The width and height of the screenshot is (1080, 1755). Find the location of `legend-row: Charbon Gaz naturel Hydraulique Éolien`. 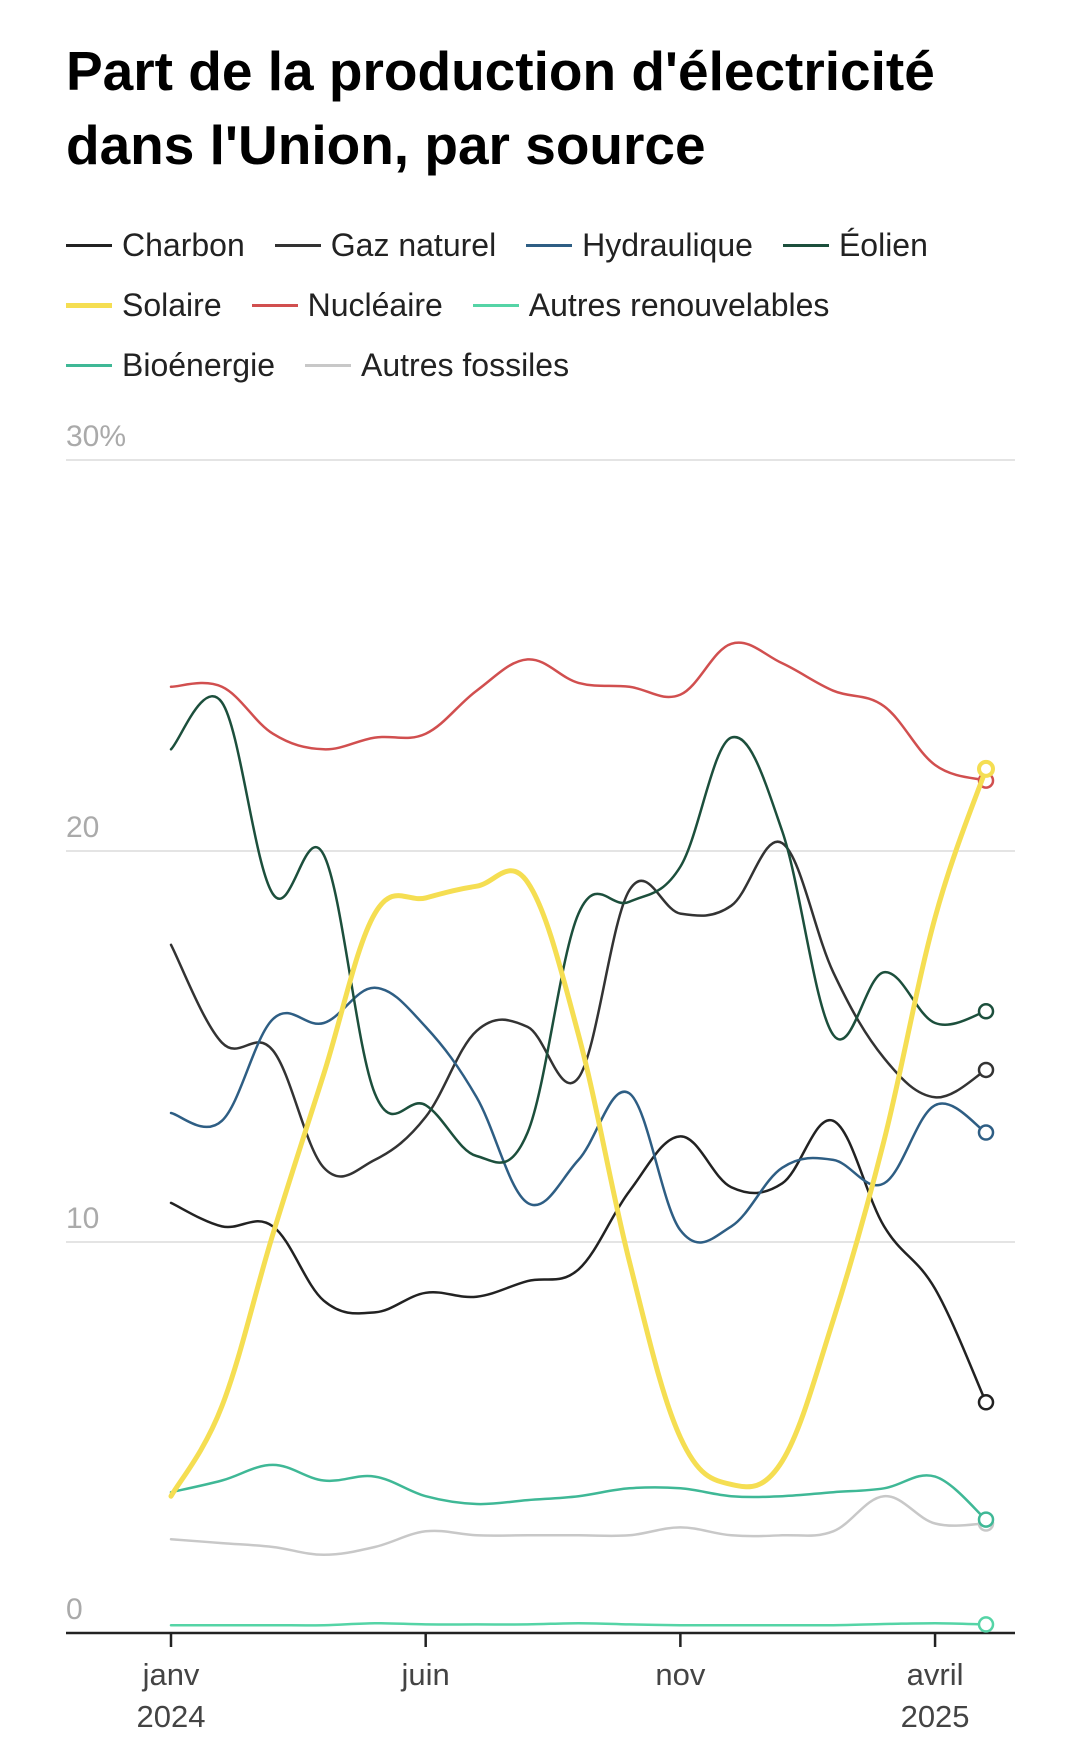

legend-row: Charbon Gaz naturel Hydraulique Éolien is located at coordinates (546, 245).